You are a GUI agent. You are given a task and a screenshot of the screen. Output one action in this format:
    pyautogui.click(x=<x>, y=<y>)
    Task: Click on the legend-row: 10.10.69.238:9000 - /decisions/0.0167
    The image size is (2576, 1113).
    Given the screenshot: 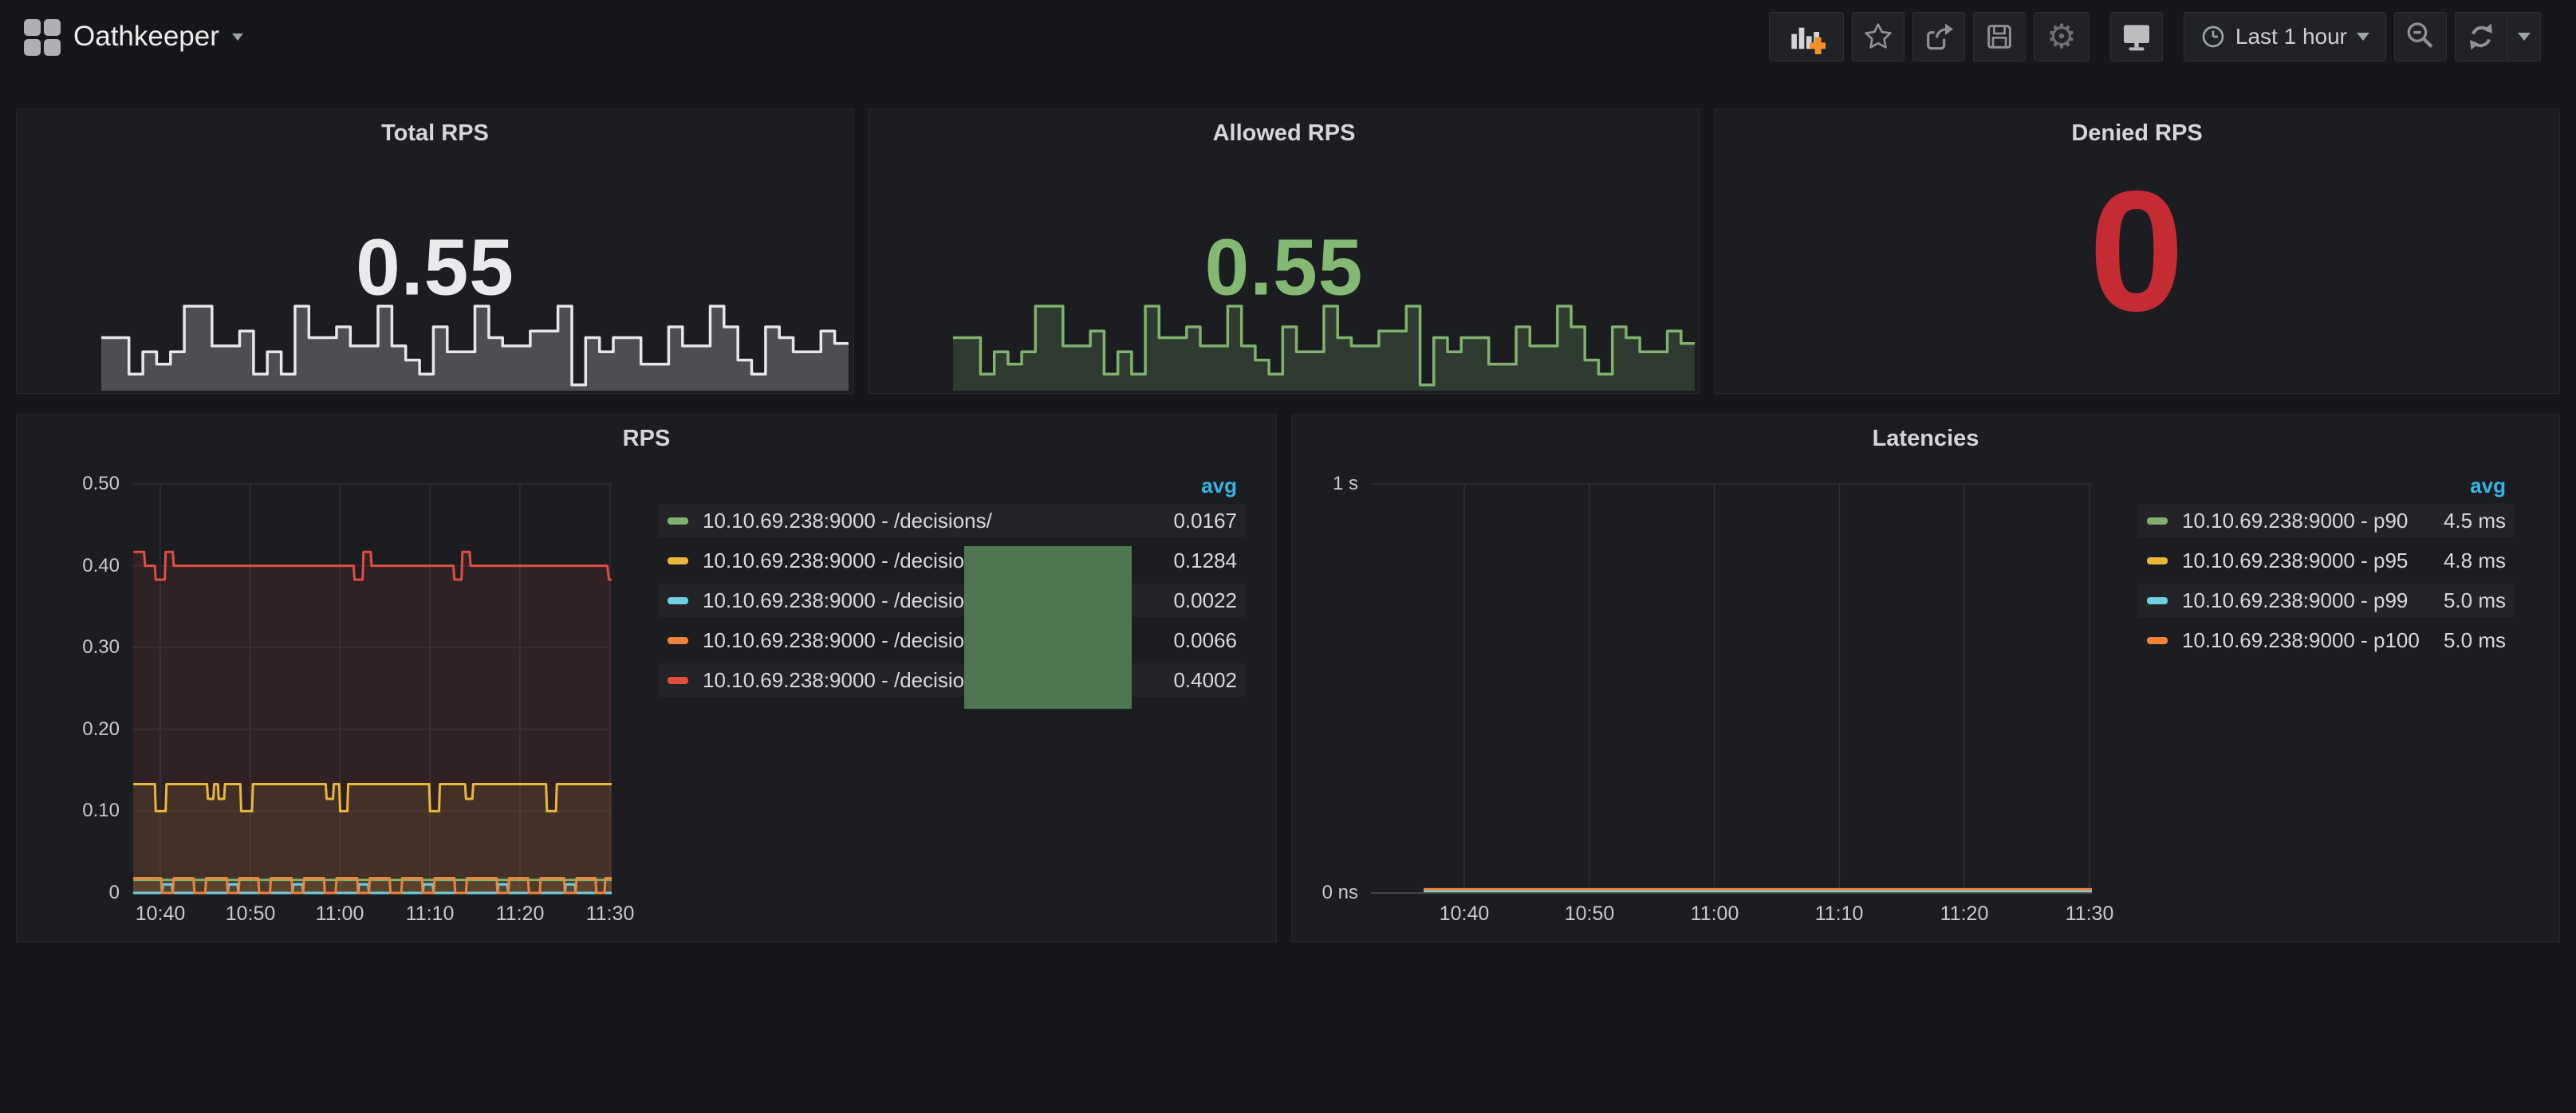 What is the action you would take?
    pyautogui.click(x=951, y=520)
    